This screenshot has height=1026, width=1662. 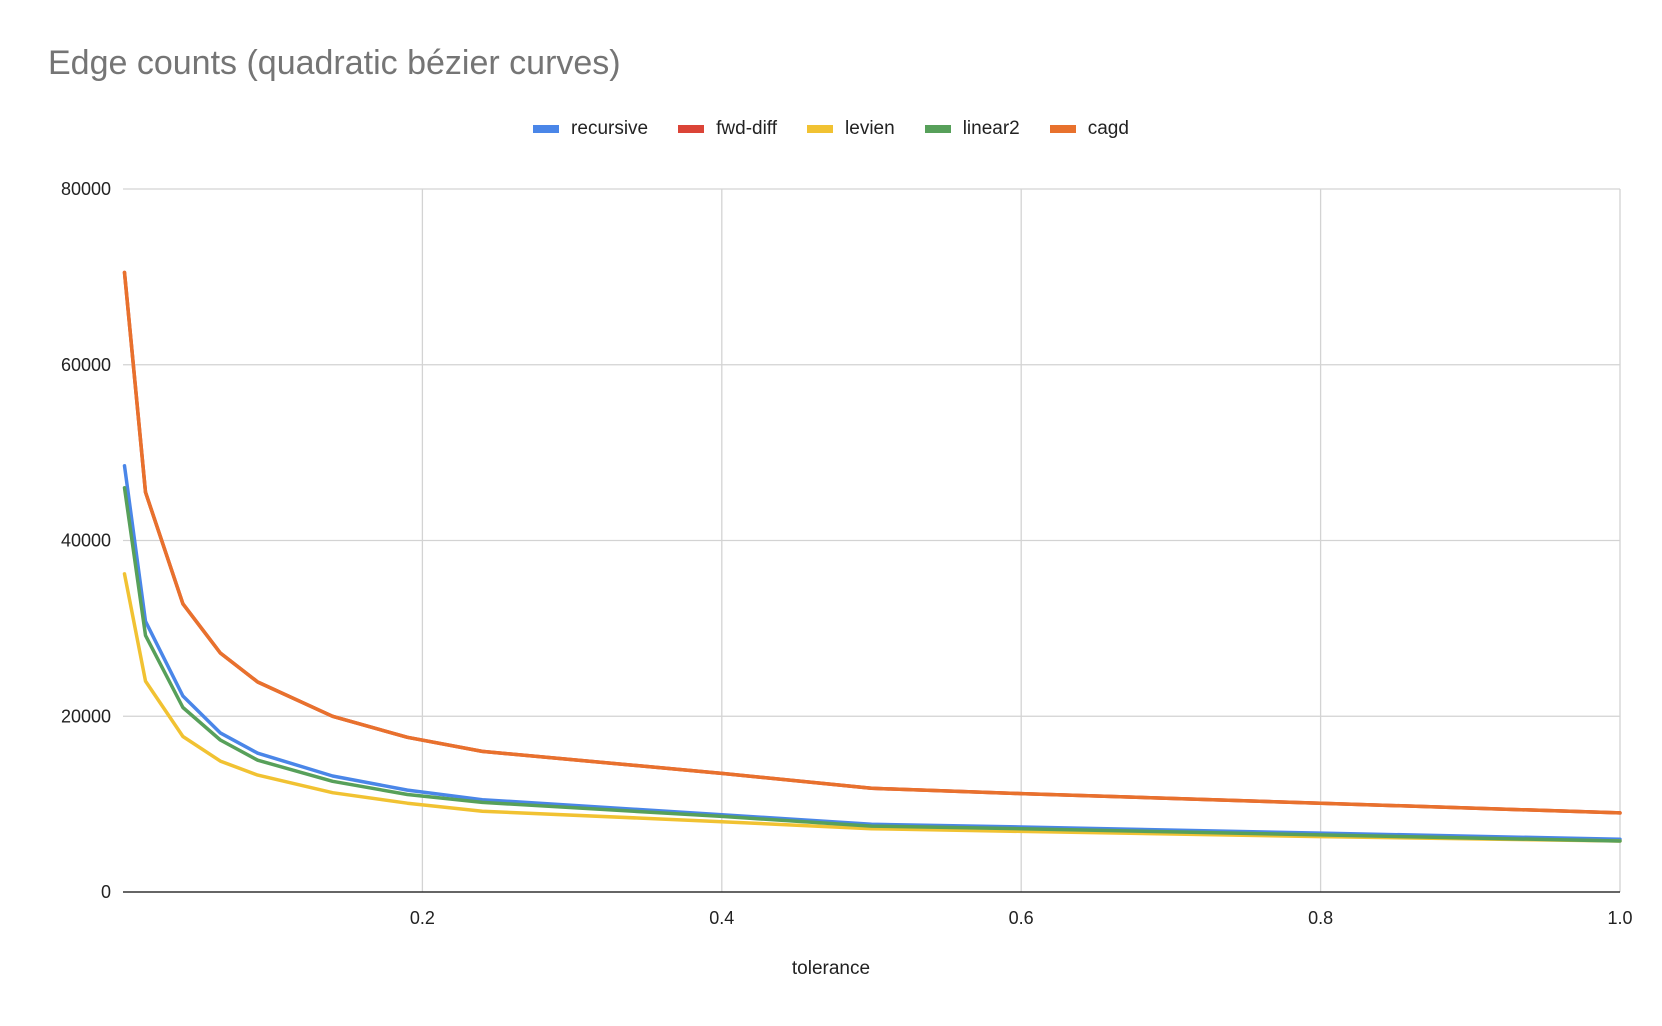 What do you see at coordinates (1320, 918) in the screenshot?
I see `x-tick-label: 0.8` at bounding box center [1320, 918].